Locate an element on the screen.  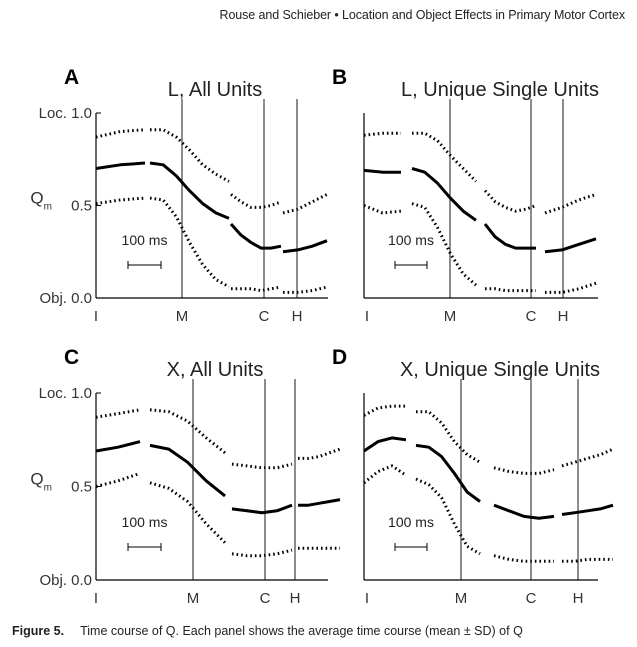
panel-label: A is located at coordinates (71, 77).